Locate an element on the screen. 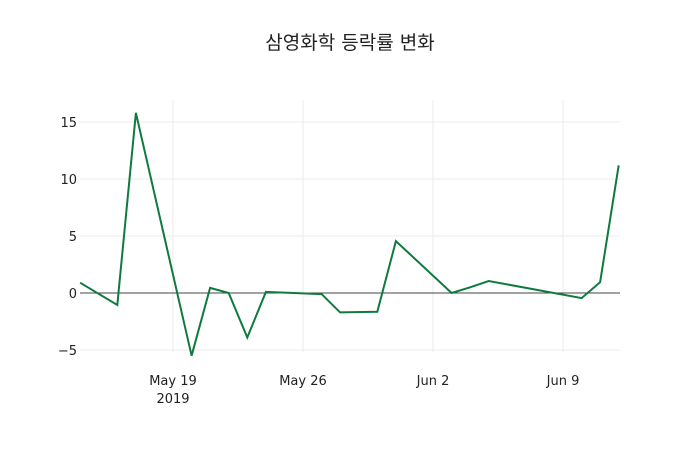 This screenshot has height=450, width=700. y-tick-label: 10 is located at coordinates (68, 180).